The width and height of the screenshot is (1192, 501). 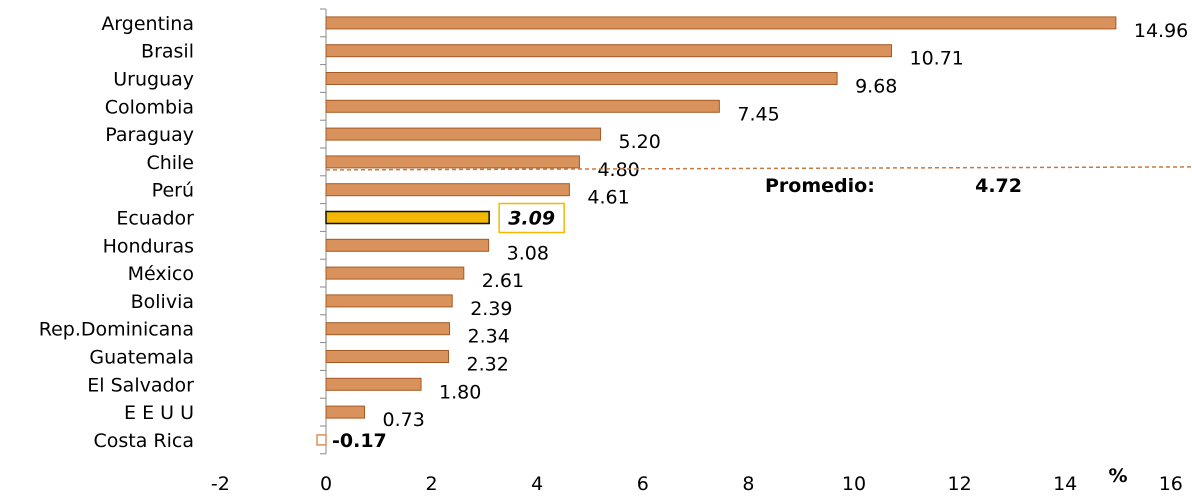 I want to click on x-tick-label: 4, so click(x=537, y=484).